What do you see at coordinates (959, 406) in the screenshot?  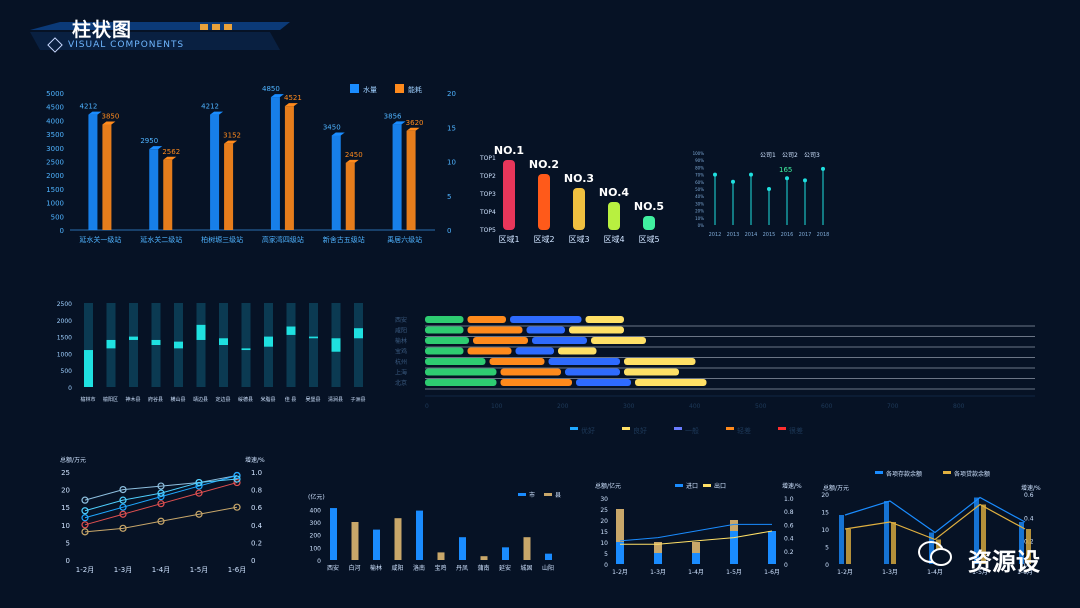 I see `x-tick-label: 800` at bounding box center [959, 406].